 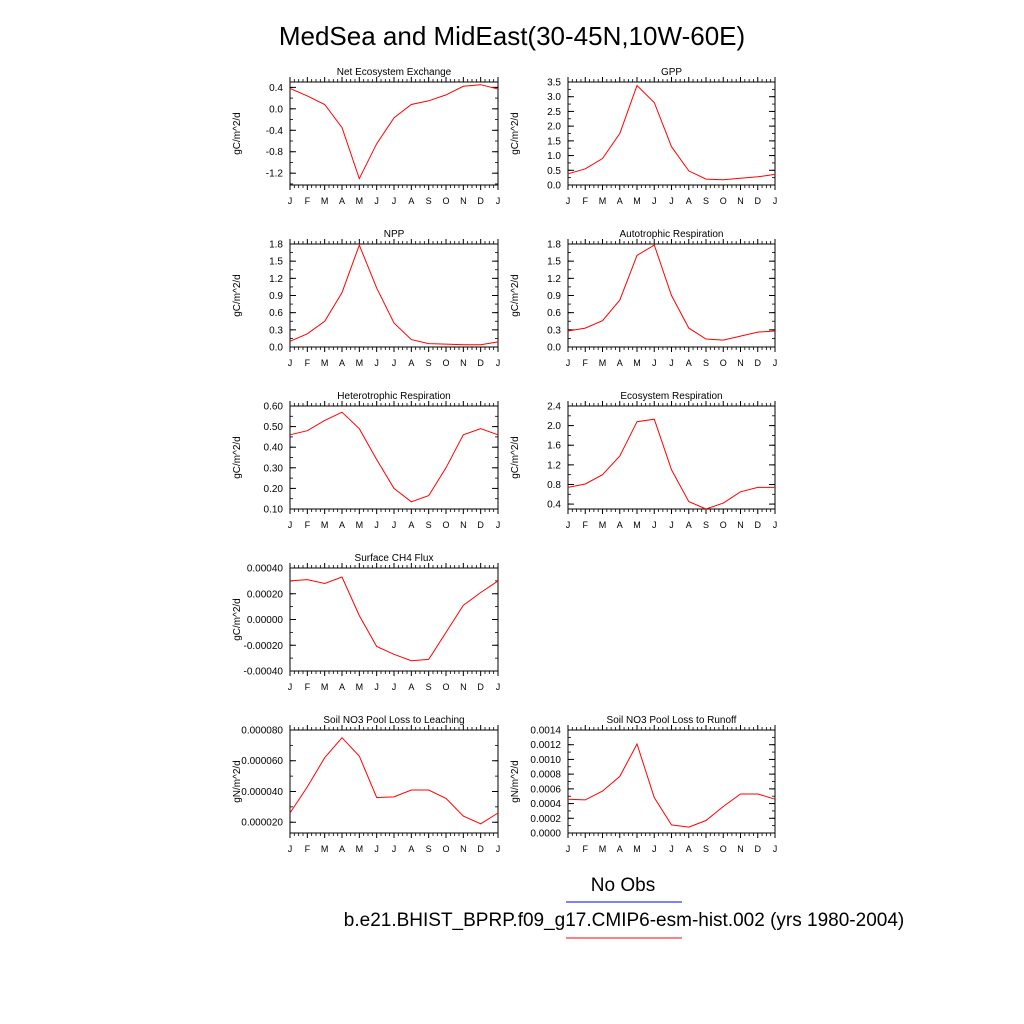 What do you see at coordinates (265, 569) in the screenshot?
I see `y-tick-label: 0.00040` at bounding box center [265, 569].